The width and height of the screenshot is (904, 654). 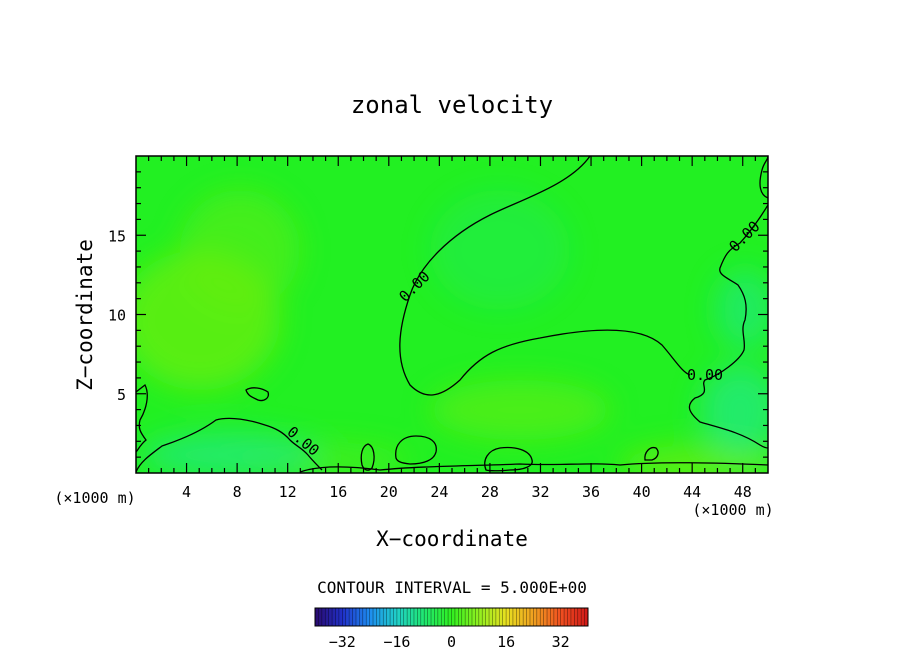 I want to click on colorbar-segments, so click(x=451, y=617).